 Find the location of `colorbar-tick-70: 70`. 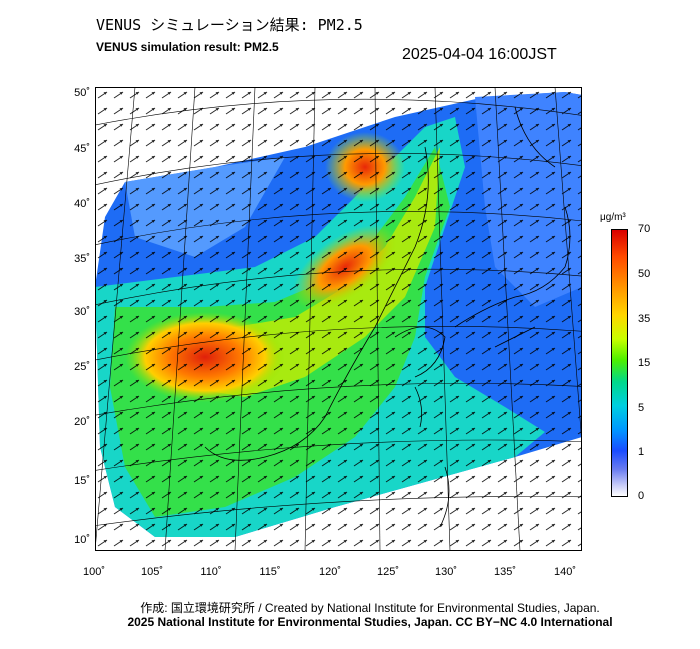

colorbar-tick-70: 70 is located at coordinates (644, 229).